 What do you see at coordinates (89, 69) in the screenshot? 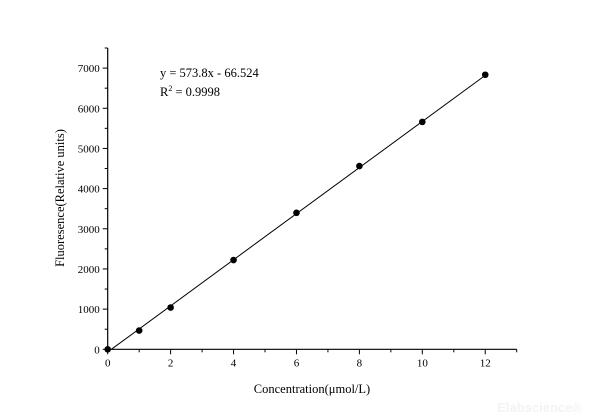
I see `y-tick-label: 7000` at bounding box center [89, 69].